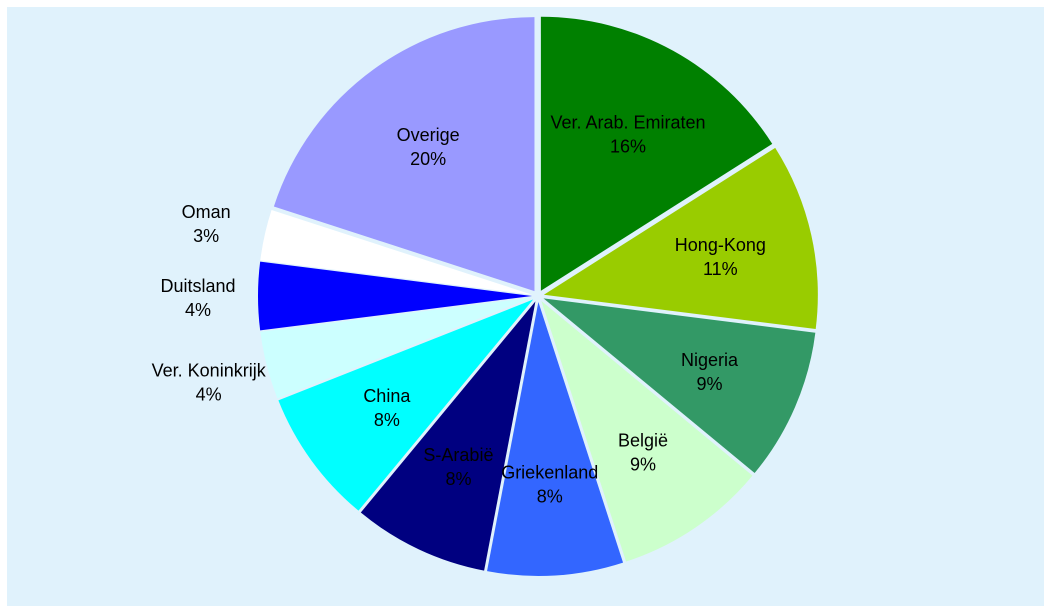 The width and height of the screenshot is (1050, 613). What do you see at coordinates (549, 484) in the screenshot?
I see `pie-label-griekenland: Griekenland 8%` at bounding box center [549, 484].